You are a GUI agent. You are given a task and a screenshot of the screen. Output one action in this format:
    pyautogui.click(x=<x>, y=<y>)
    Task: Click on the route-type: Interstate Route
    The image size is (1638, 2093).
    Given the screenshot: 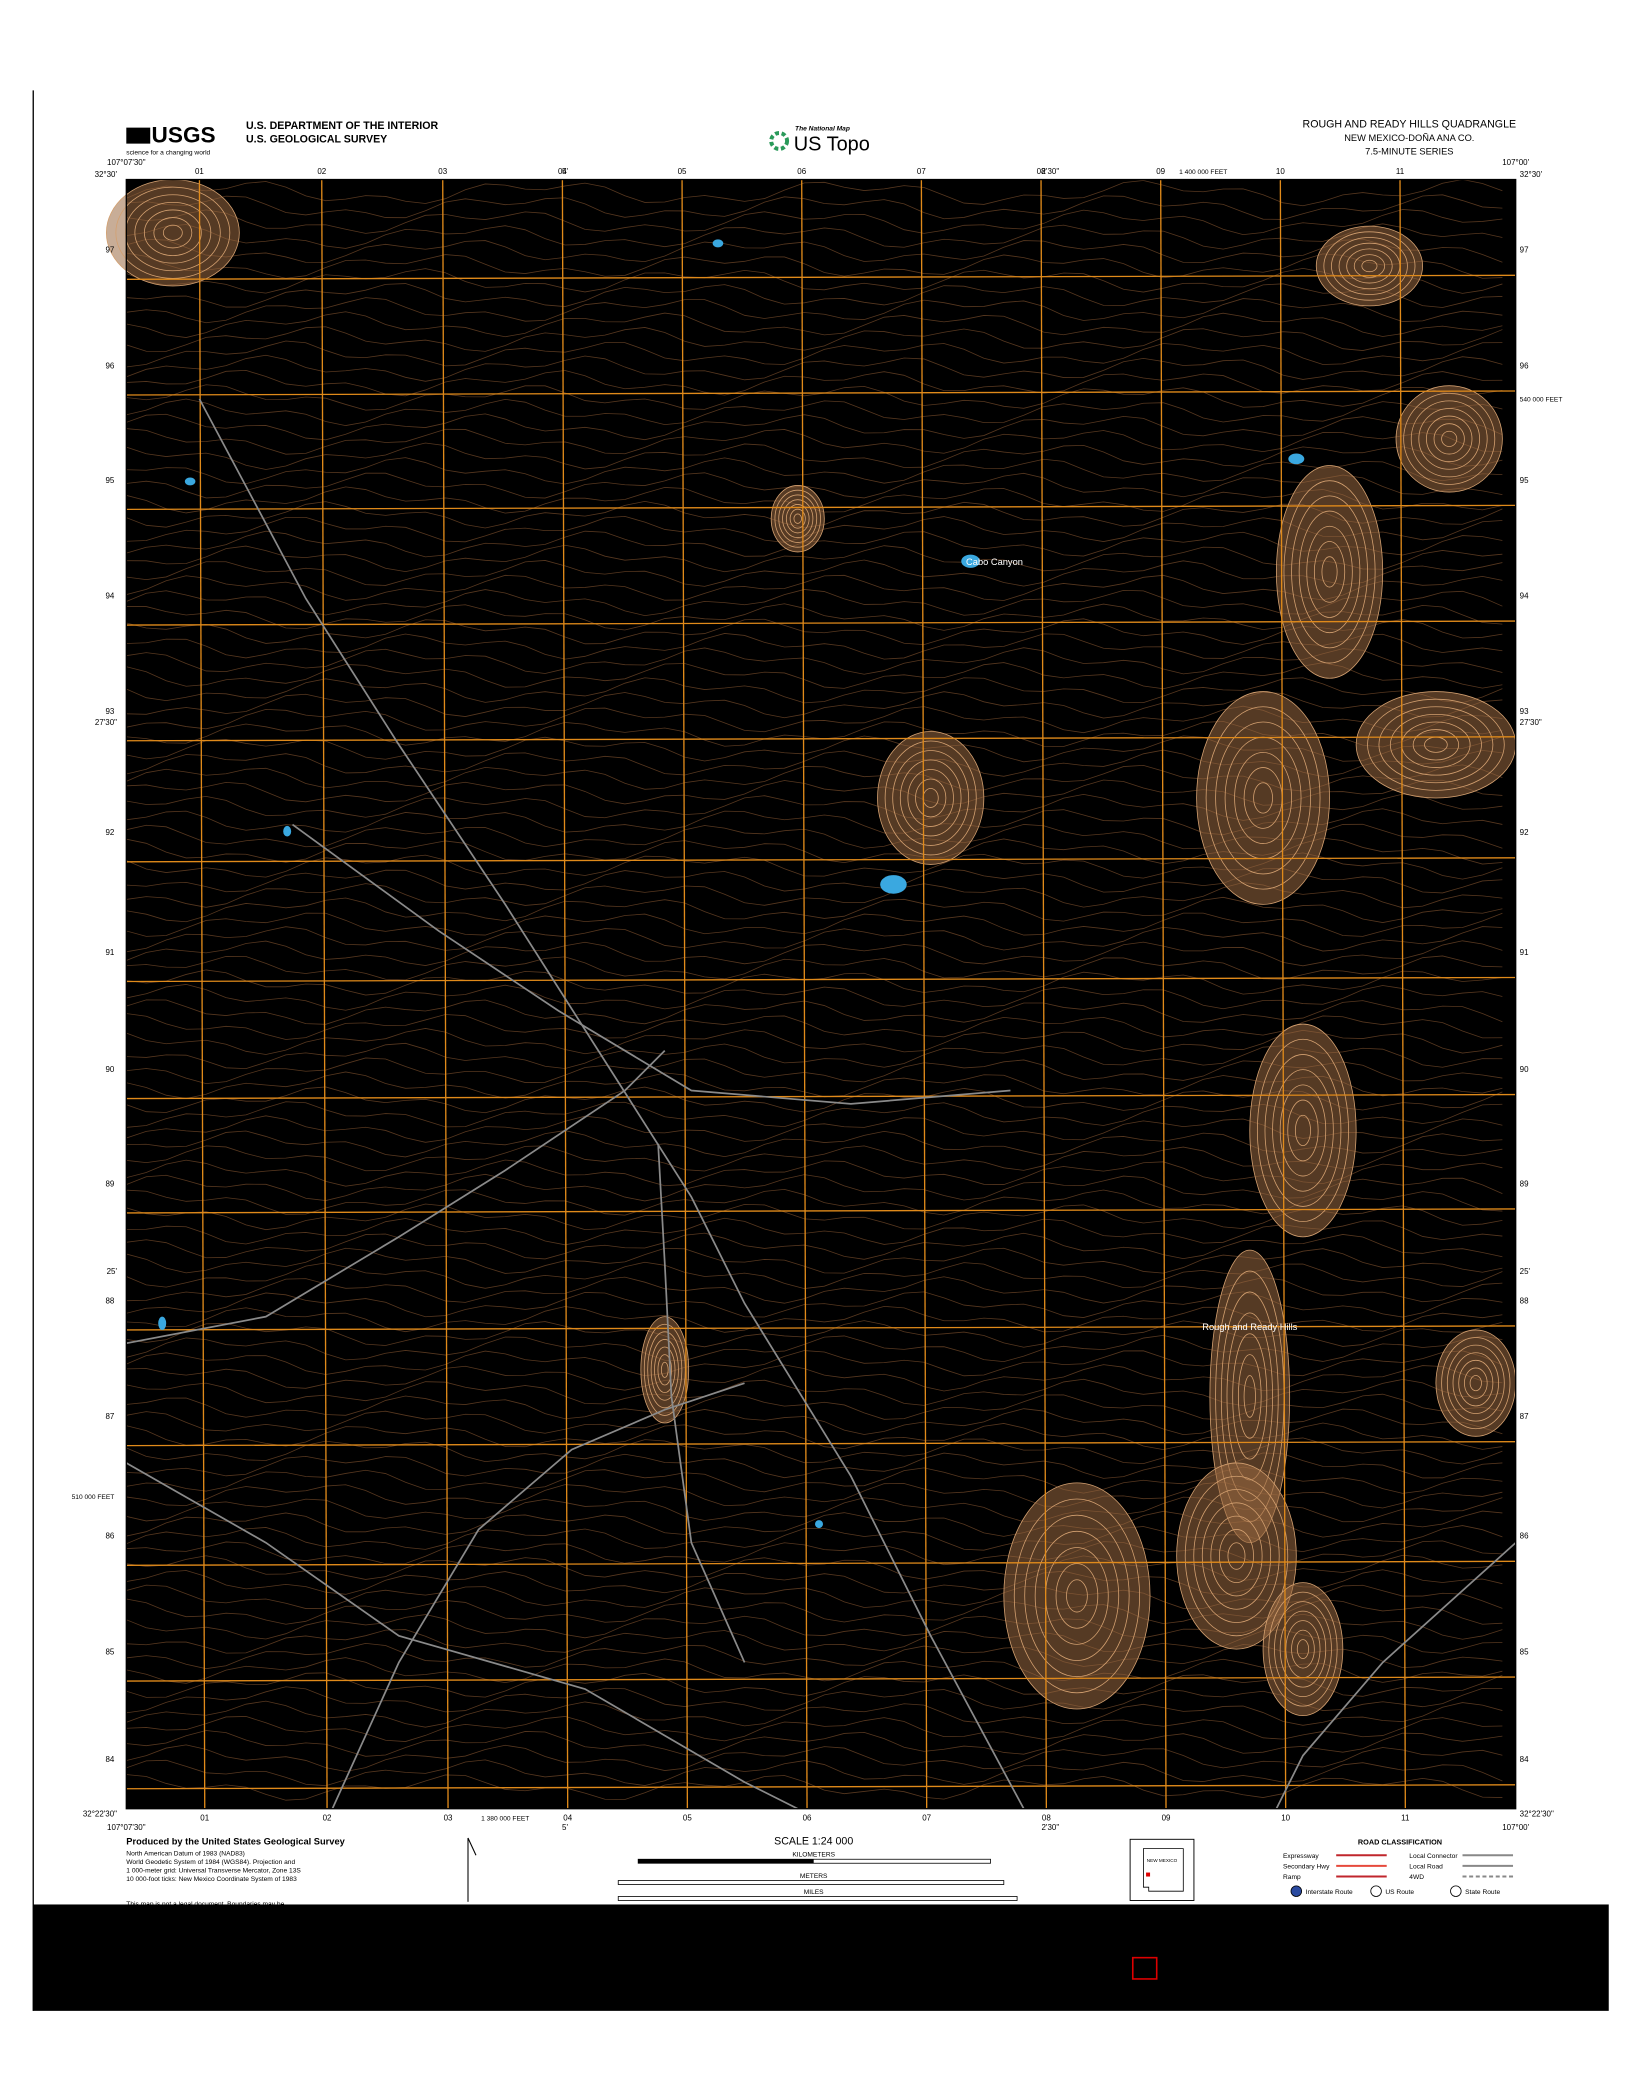 What is the action you would take?
    pyautogui.click(x=1329, y=1892)
    